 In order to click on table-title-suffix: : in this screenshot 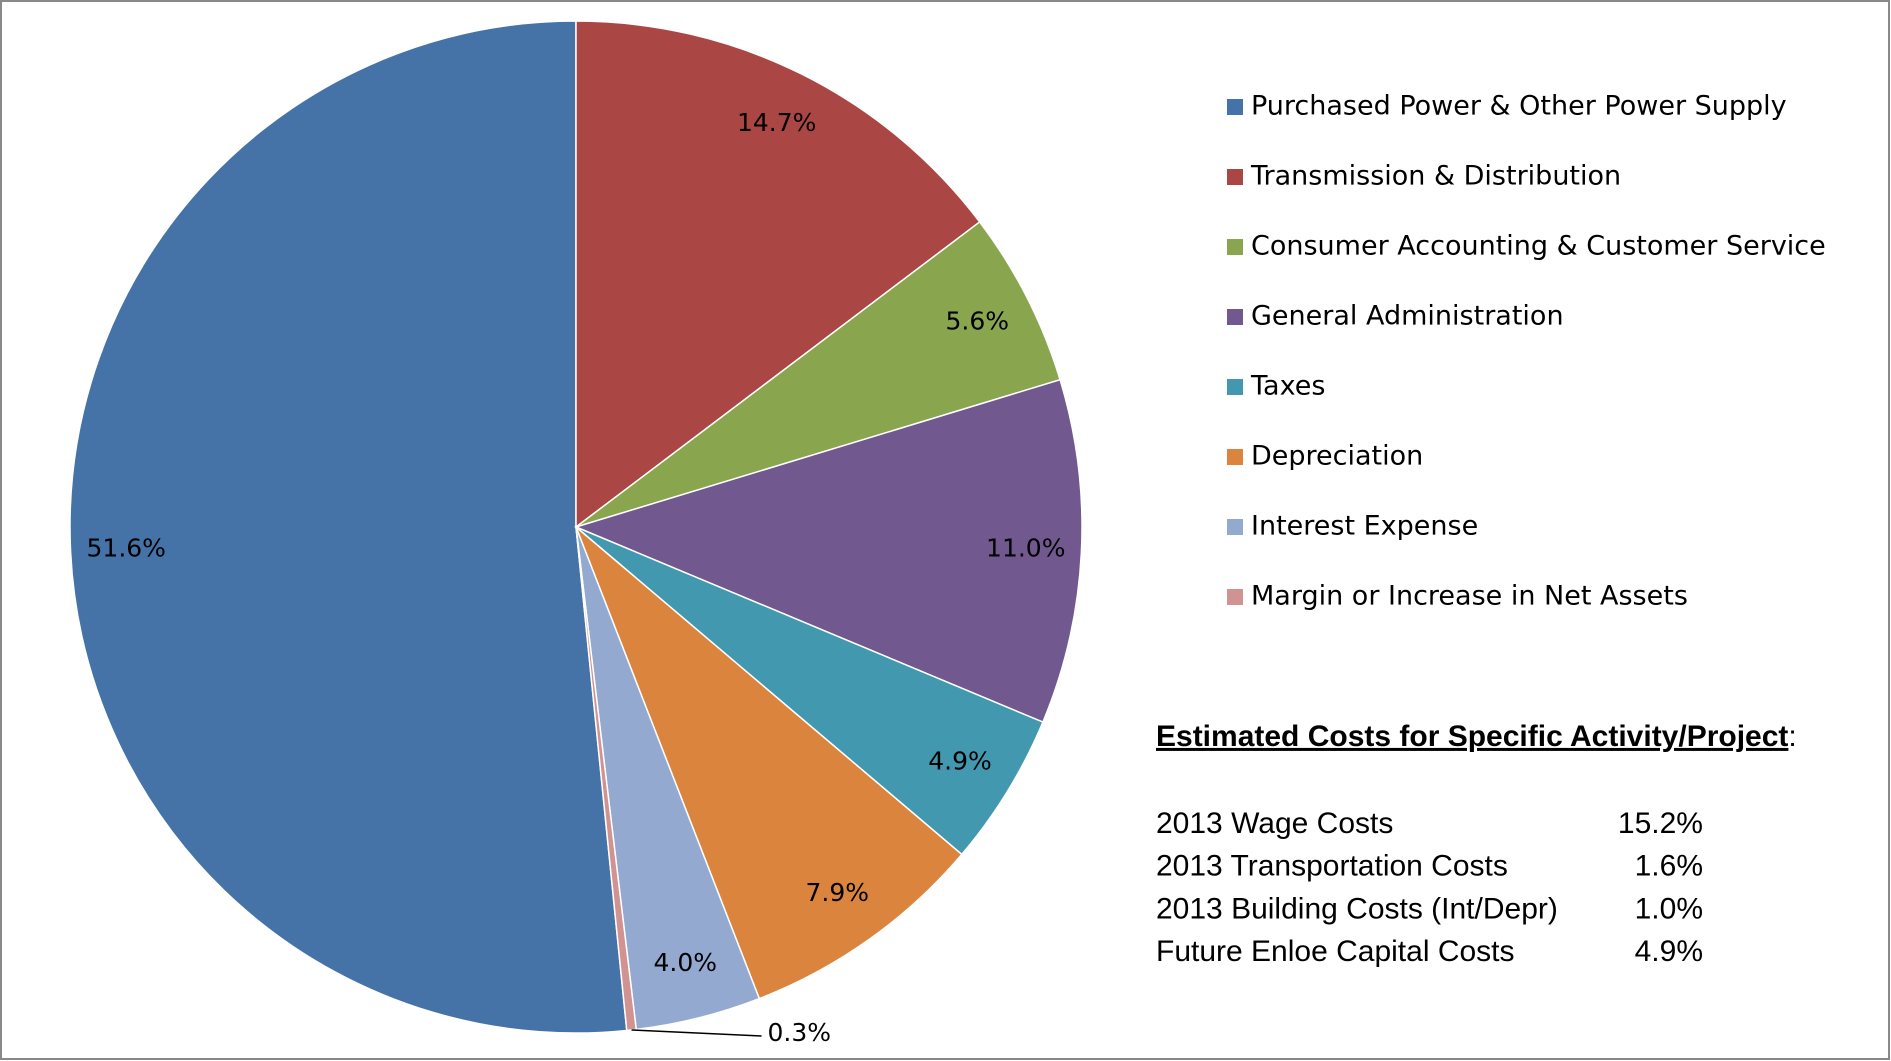, I will do `click(1792, 736)`.